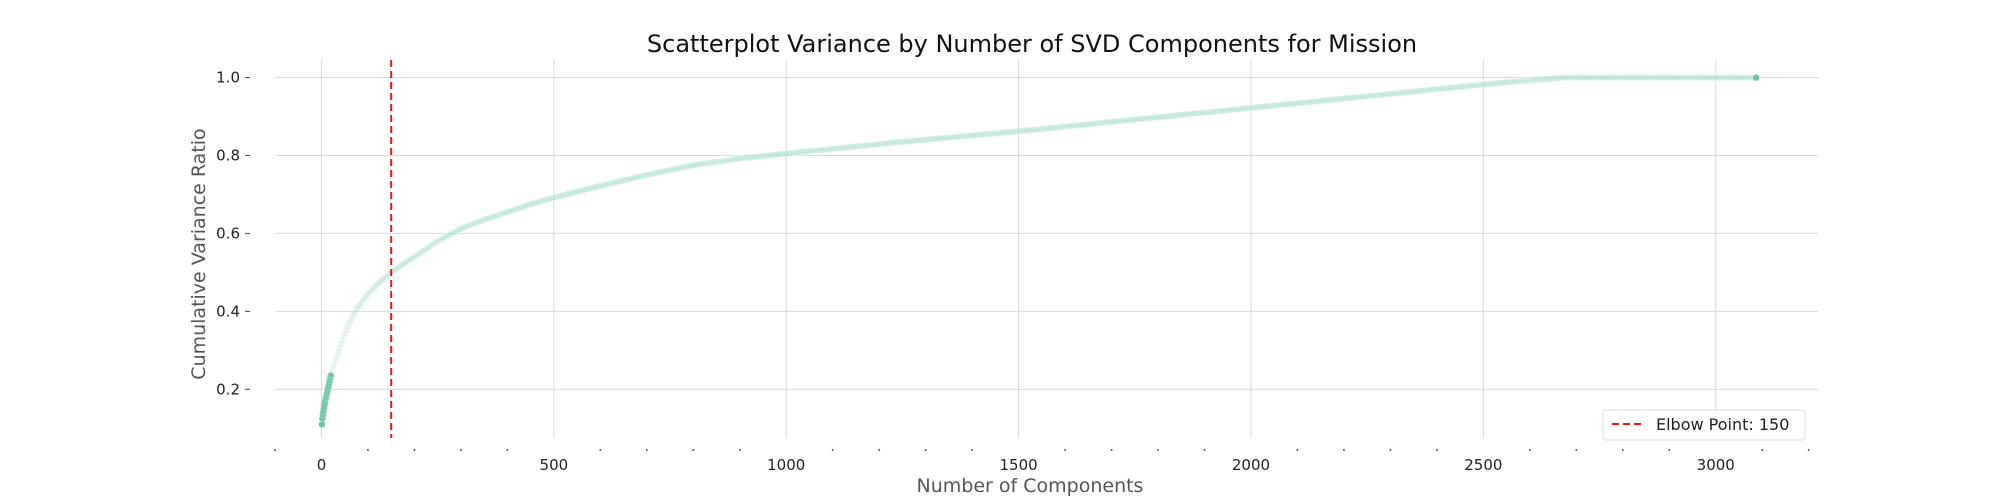 This screenshot has height=500, width=2000. Describe the element at coordinates (228, 311) in the screenshot. I see `y-tick-label: 0.4` at that location.